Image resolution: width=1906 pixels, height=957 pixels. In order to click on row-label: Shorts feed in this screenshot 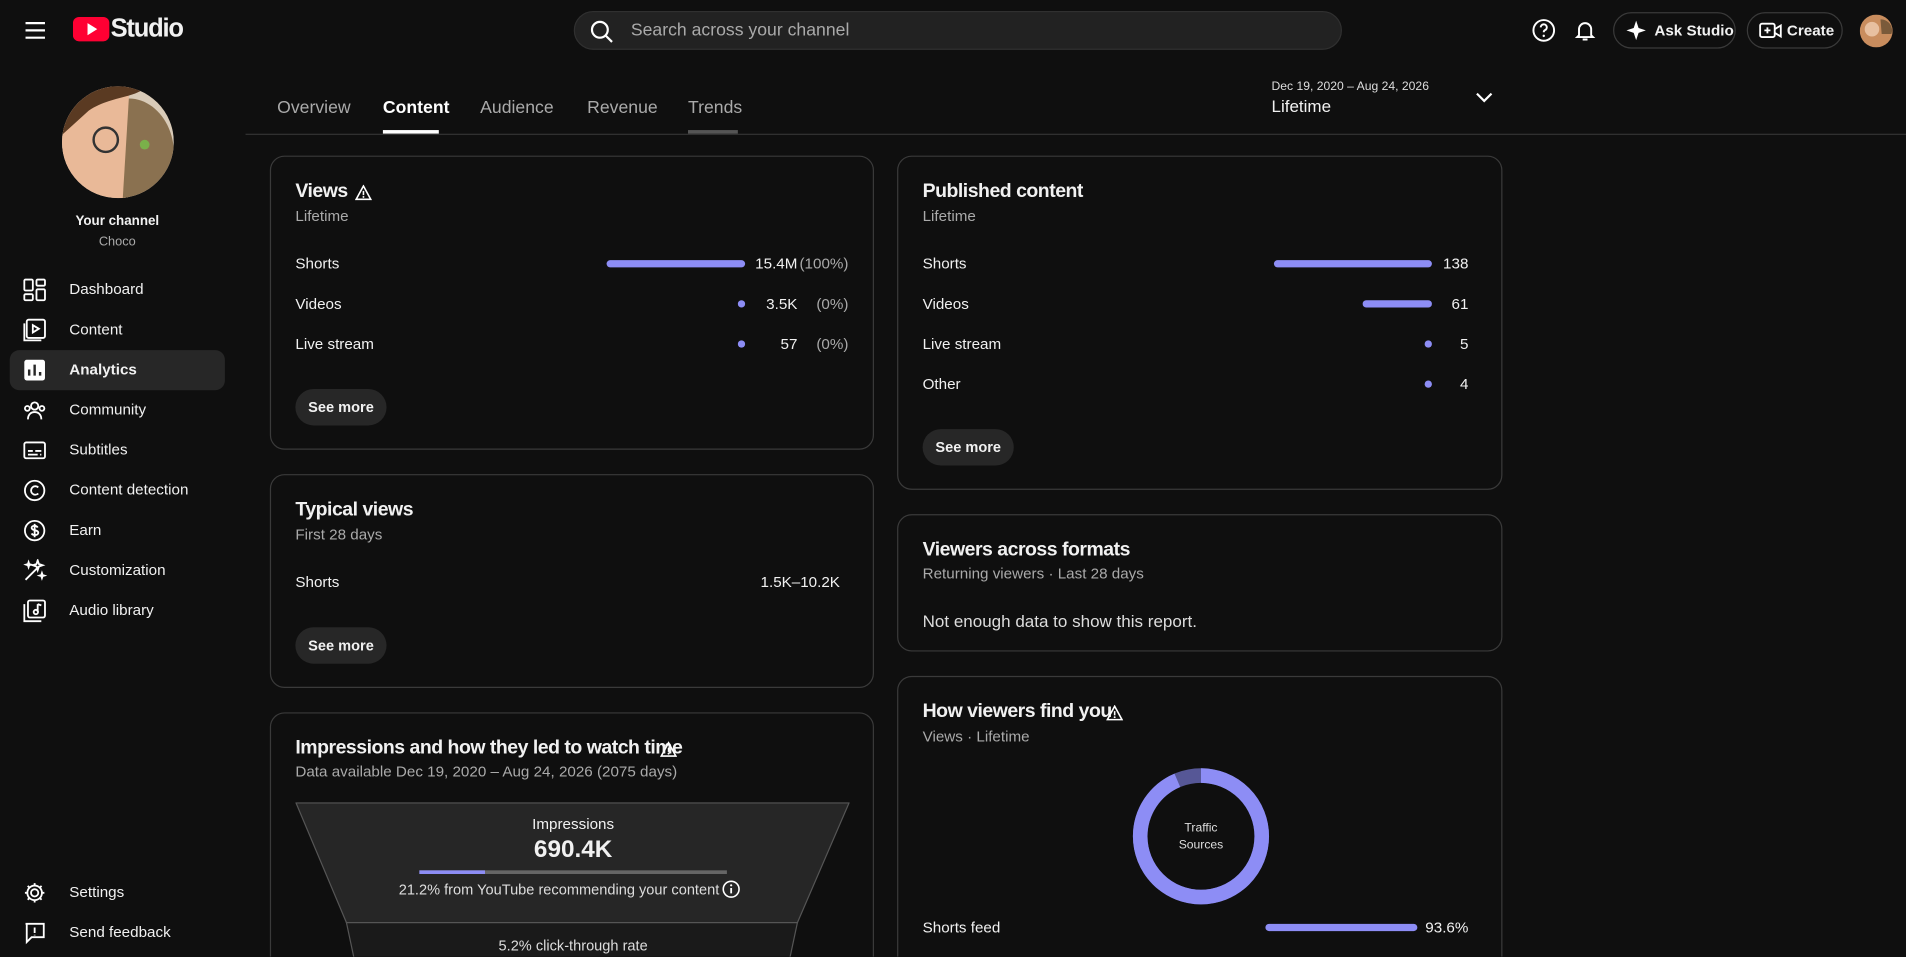, I will do `click(961, 927)`.